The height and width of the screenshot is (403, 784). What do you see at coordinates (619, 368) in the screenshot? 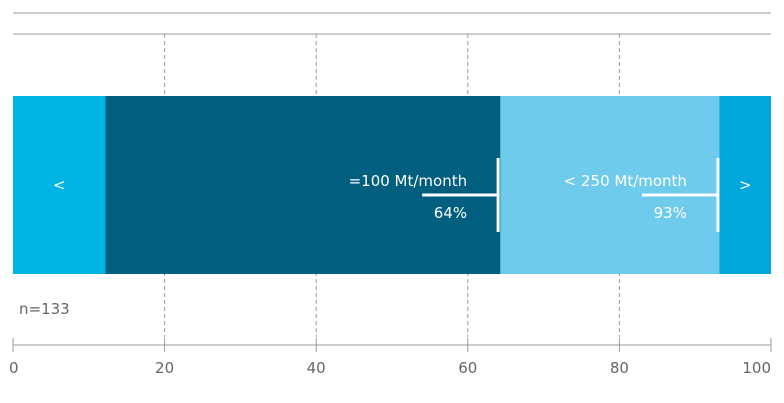
I see `x-tick-label-80: 80` at bounding box center [619, 368].